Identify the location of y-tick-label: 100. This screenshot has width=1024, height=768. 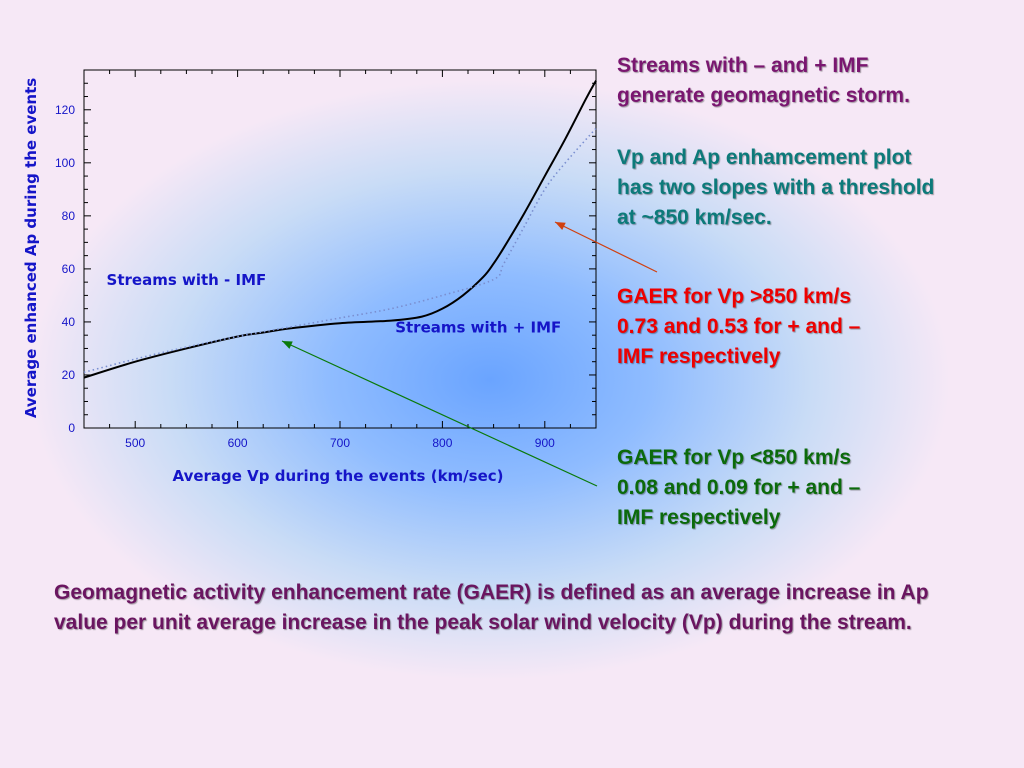
(65, 163).